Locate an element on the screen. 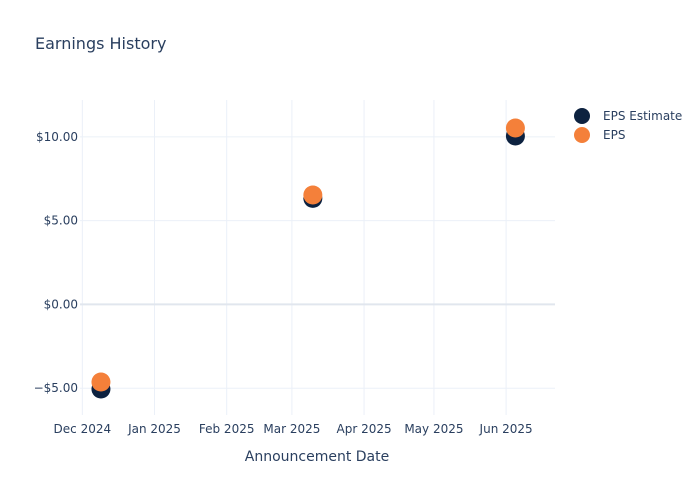 The height and width of the screenshot is (500, 700). legend-label-eps-estimate: EPS Estimate is located at coordinates (643, 115).